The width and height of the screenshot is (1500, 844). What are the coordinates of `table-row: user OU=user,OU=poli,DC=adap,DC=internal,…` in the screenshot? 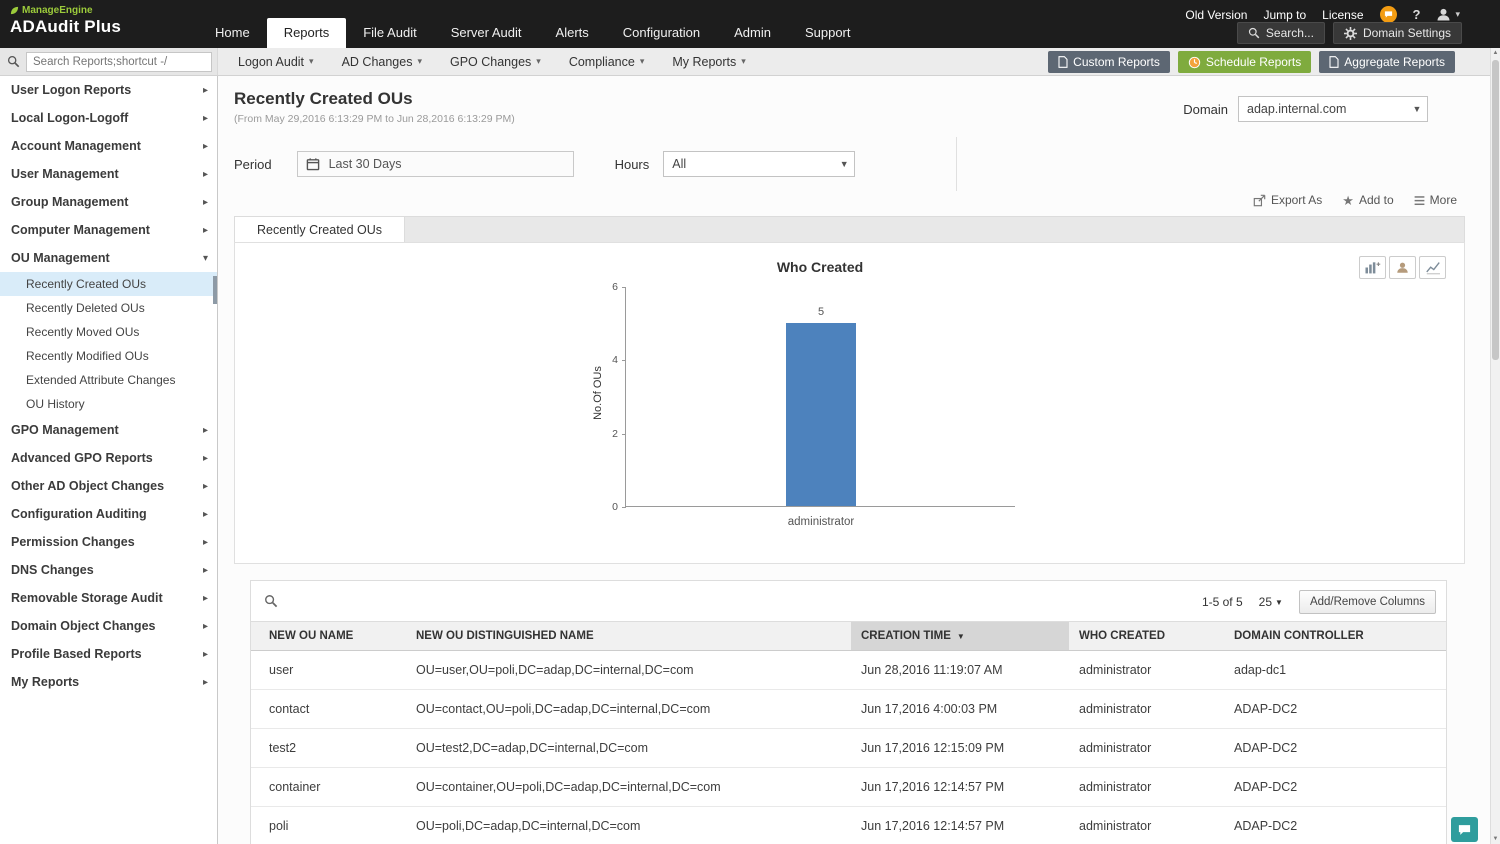 It's located at (848, 670).